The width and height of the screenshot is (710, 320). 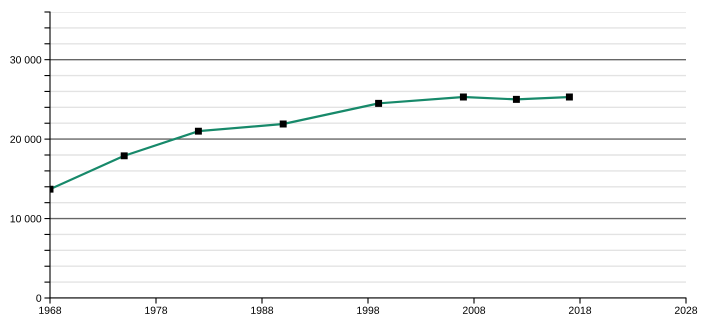 I want to click on x-tick-label: 2018, so click(x=580, y=310).